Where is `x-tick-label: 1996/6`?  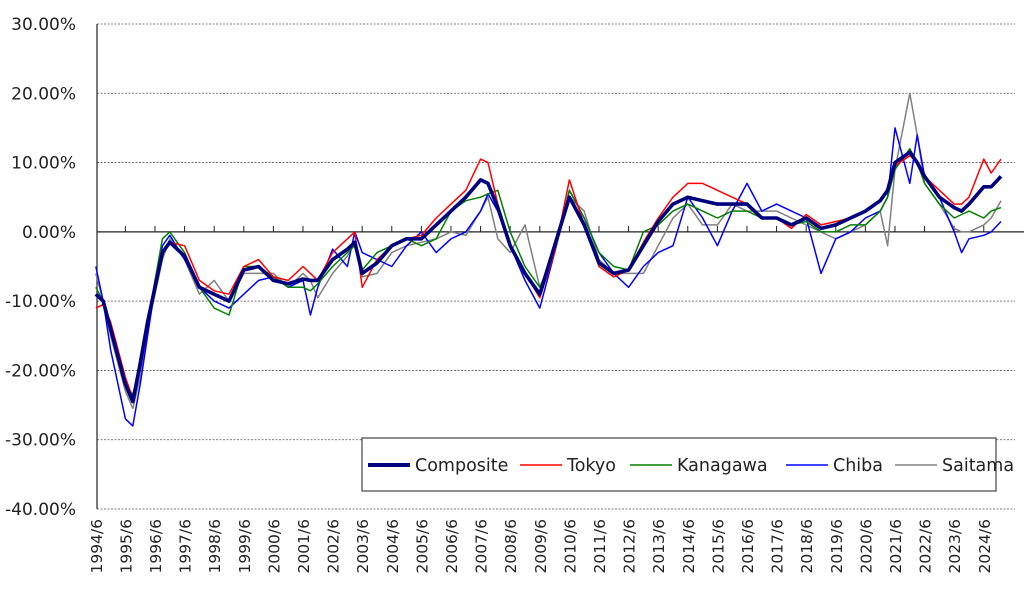 x-tick-label: 1996/6 is located at coordinates (156, 546).